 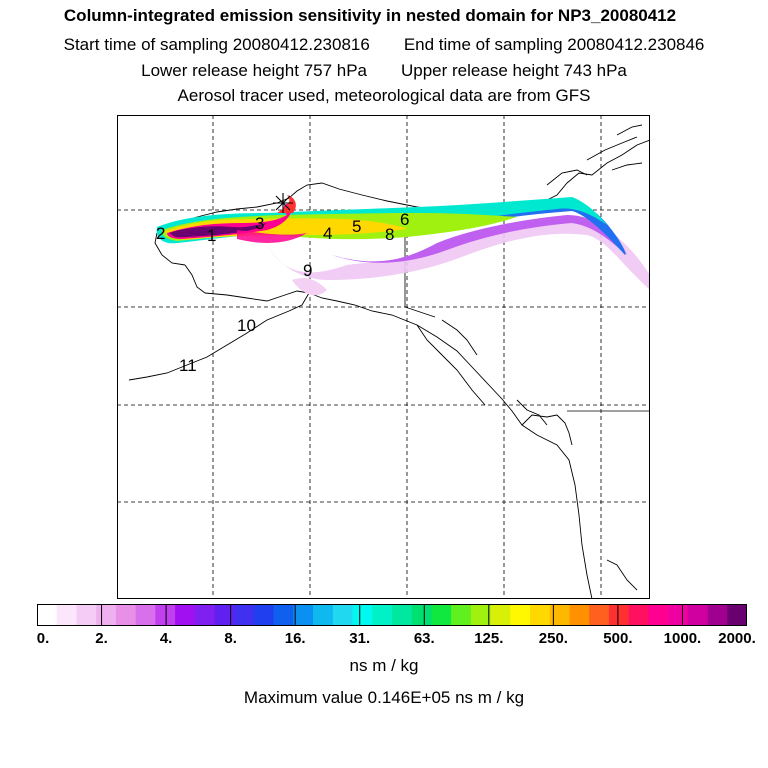 I want to click on trajectory-label-11: 11, so click(x=188, y=365).